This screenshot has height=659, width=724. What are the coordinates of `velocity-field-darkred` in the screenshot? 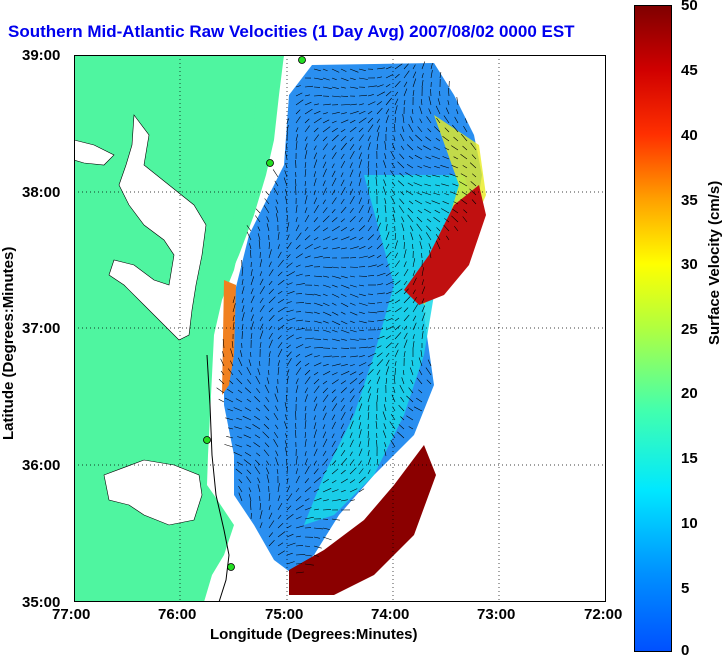 It's located at (362, 520).